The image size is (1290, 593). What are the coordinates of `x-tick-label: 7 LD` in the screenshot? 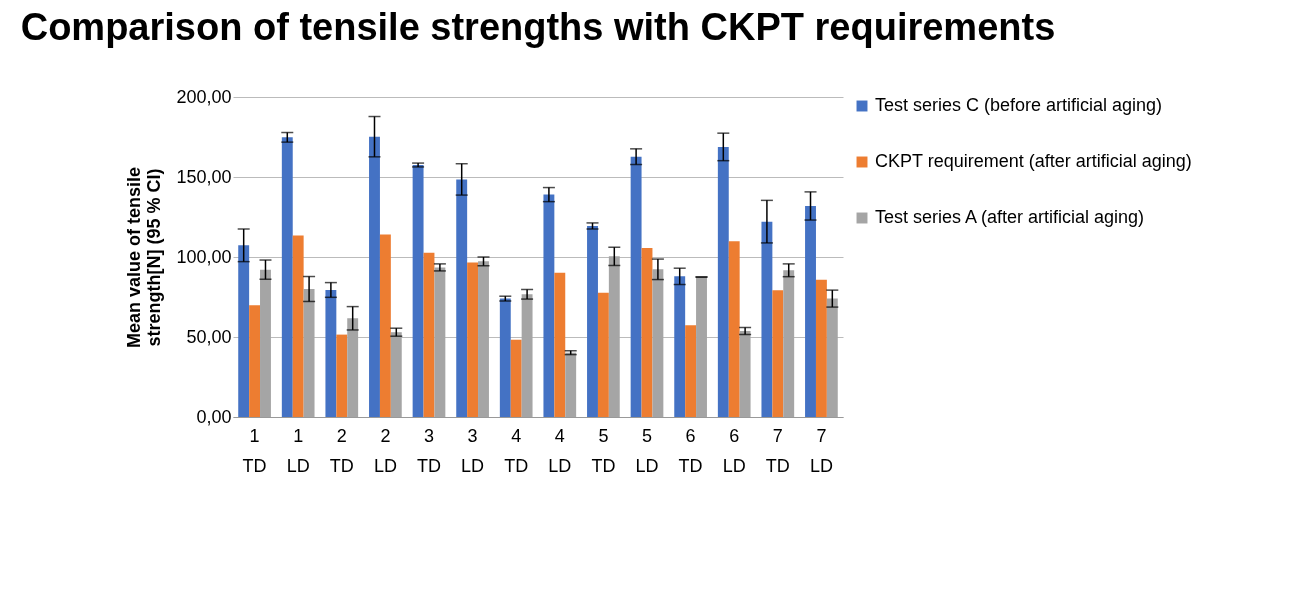 It's located at (821, 450).